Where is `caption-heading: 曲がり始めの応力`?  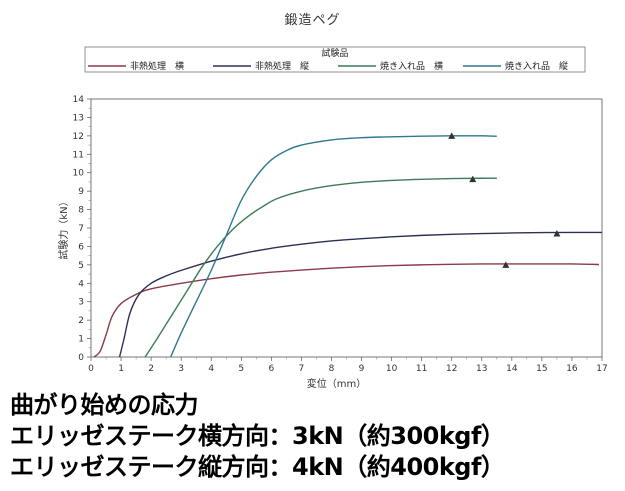 caption-heading: 曲がり始めの応力 is located at coordinates (104, 405).